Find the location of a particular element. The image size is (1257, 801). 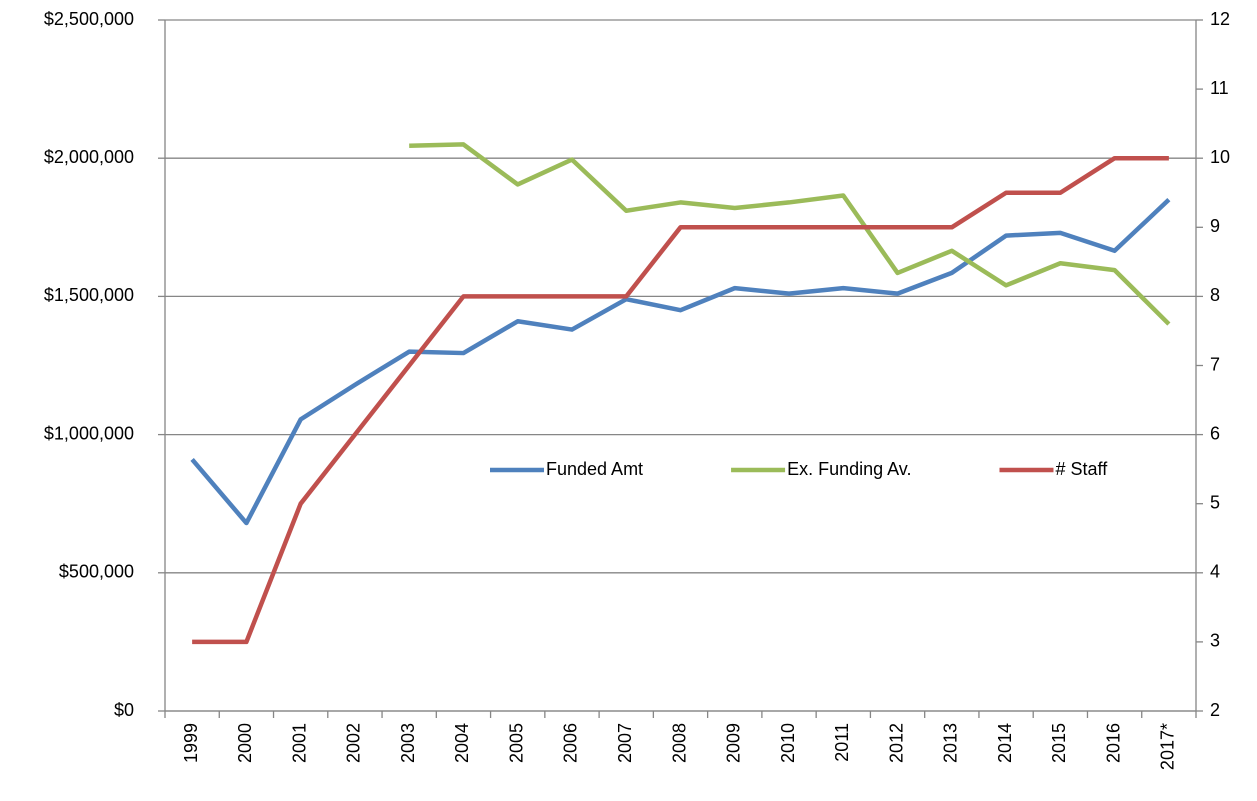

x-tick-label: 2005 is located at coordinates (516, 743).